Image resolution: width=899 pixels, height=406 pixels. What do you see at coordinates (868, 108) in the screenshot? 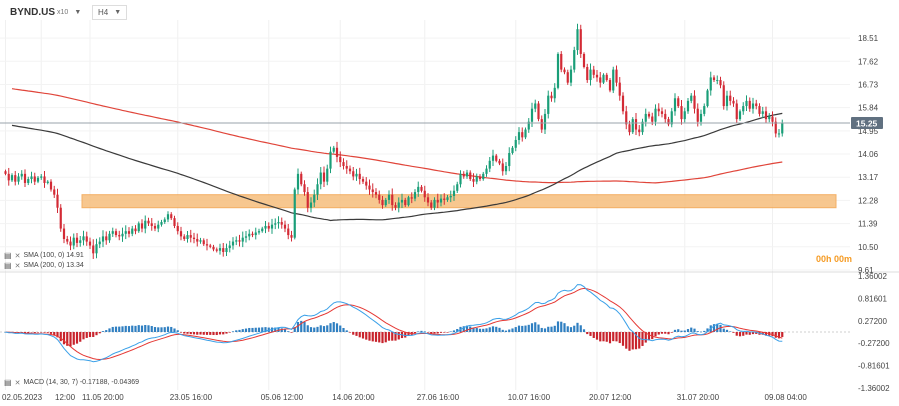
I see `price-axis-tick-label: 15.84` at bounding box center [868, 108].